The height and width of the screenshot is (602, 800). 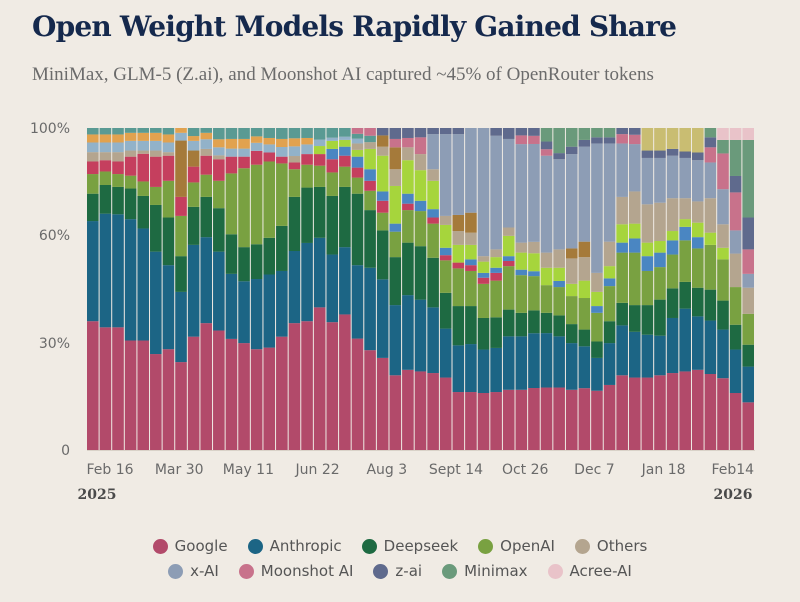 What do you see at coordinates (204, 571) in the screenshot?
I see `legend-label: x-AI` at bounding box center [204, 571].